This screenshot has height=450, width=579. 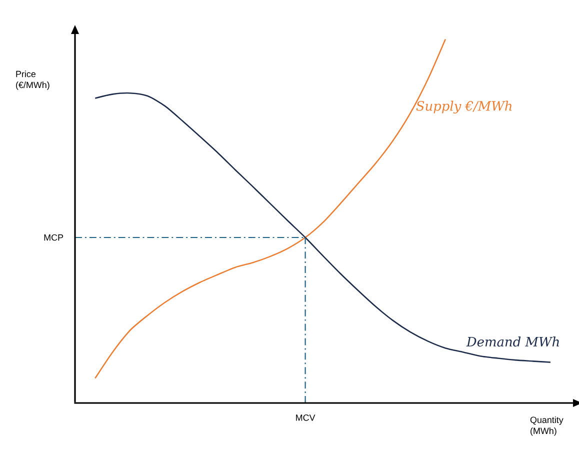 I want to click on series-label: Supply €/MWh, so click(x=464, y=107).